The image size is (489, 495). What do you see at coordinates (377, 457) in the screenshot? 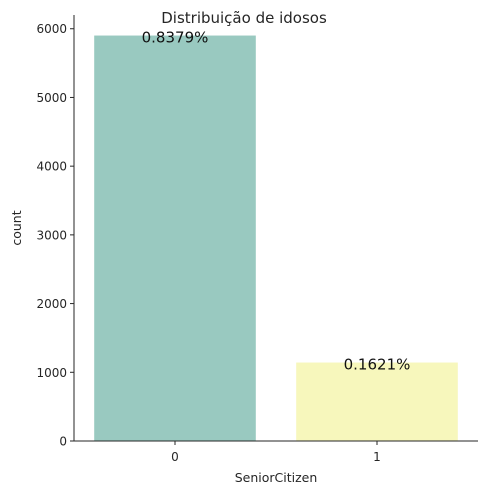
I see `x-tick-label: 1` at bounding box center [377, 457].